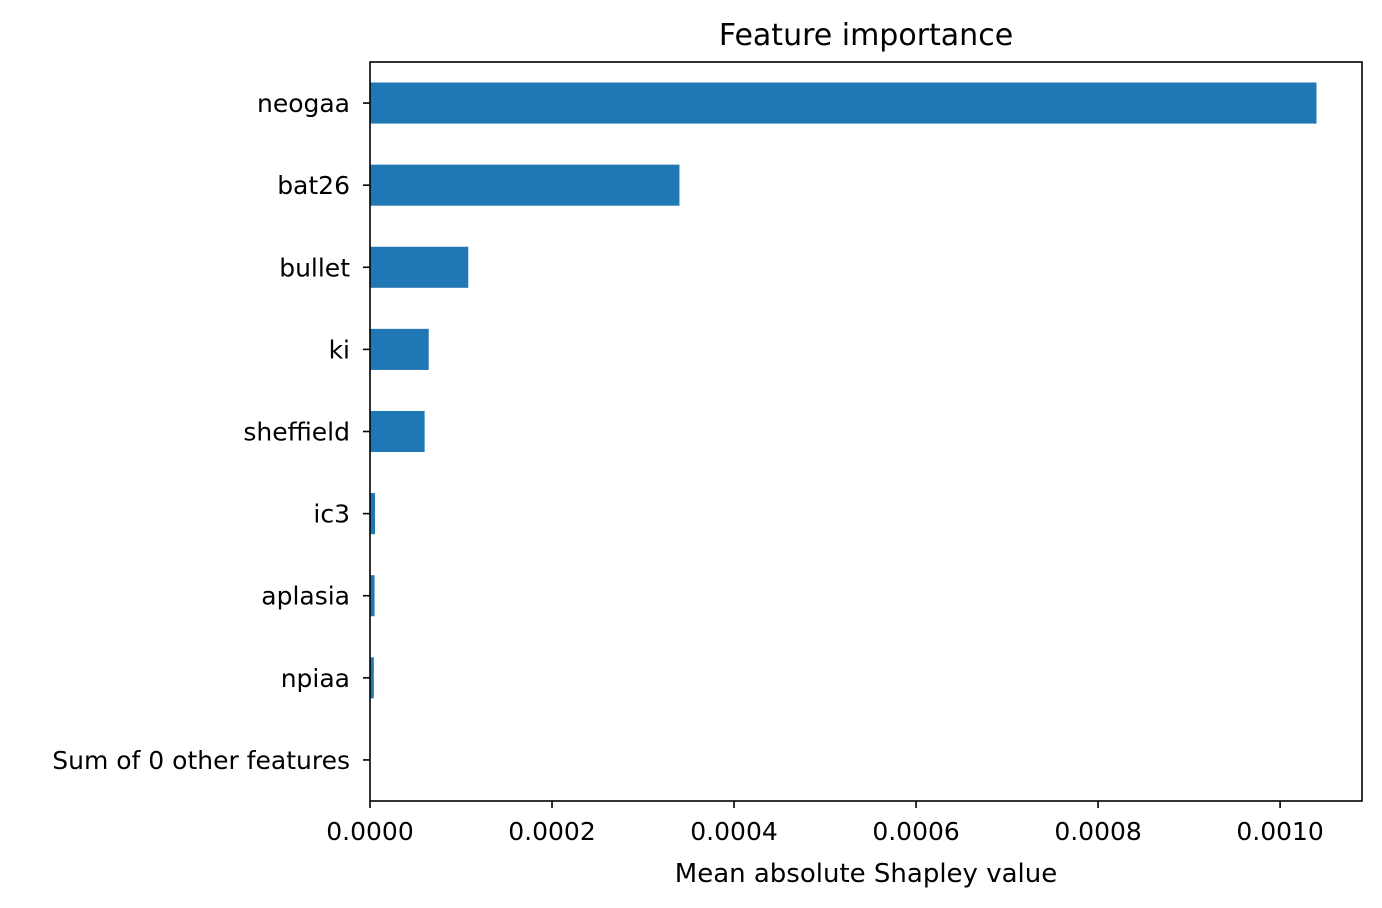  I want to click on x-tick-label: 0.0002, so click(551, 831).